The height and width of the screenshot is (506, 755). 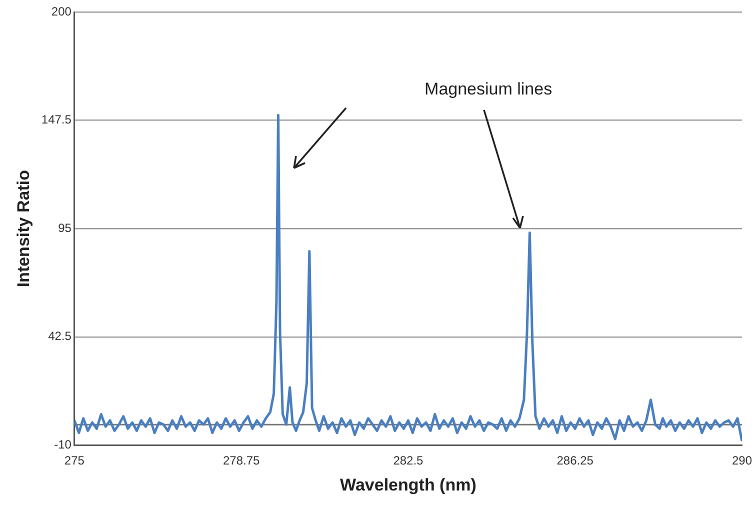 I want to click on y-tick-label: 147.5, so click(x=56, y=119).